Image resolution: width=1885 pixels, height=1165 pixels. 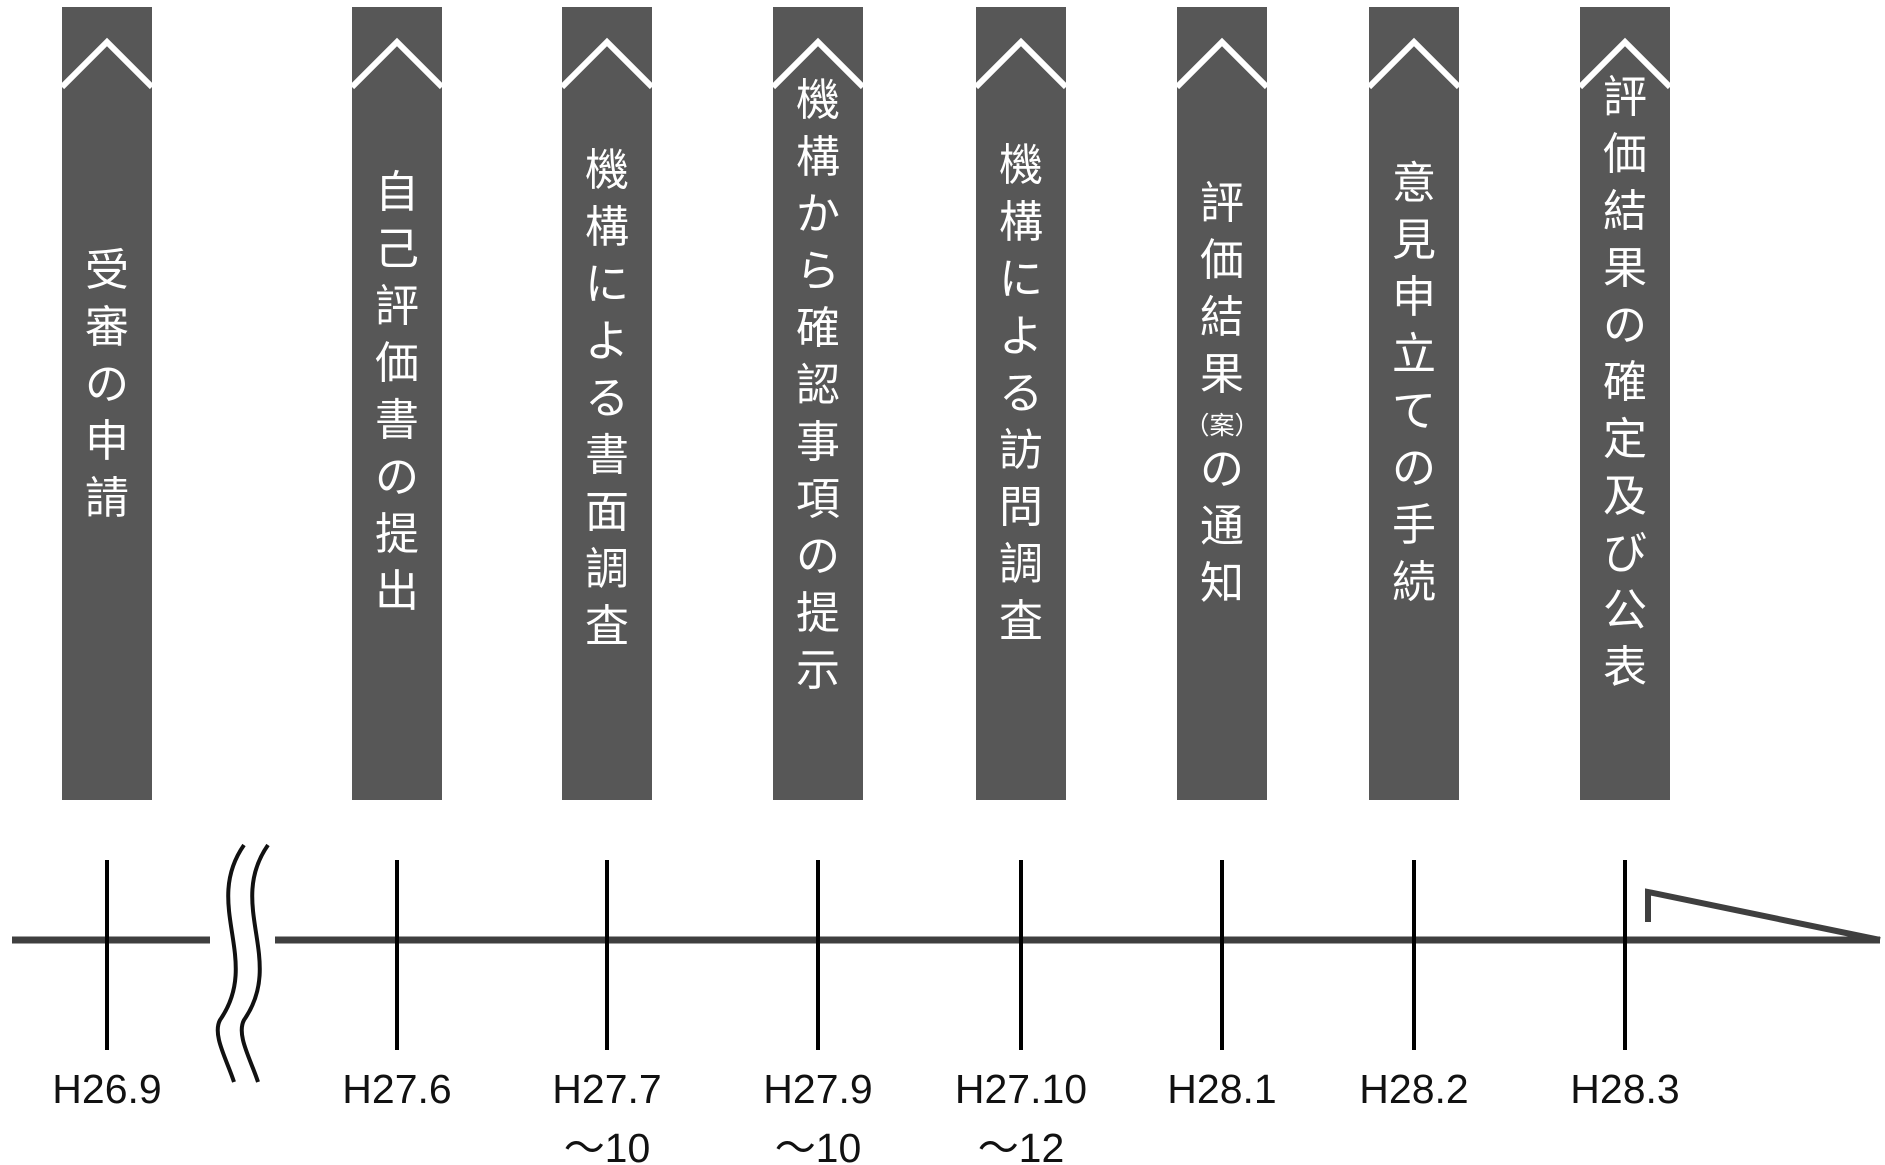 What do you see at coordinates (607, 341) in the screenshot?
I see `step-label-char: よ` at bounding box center [607, 341].